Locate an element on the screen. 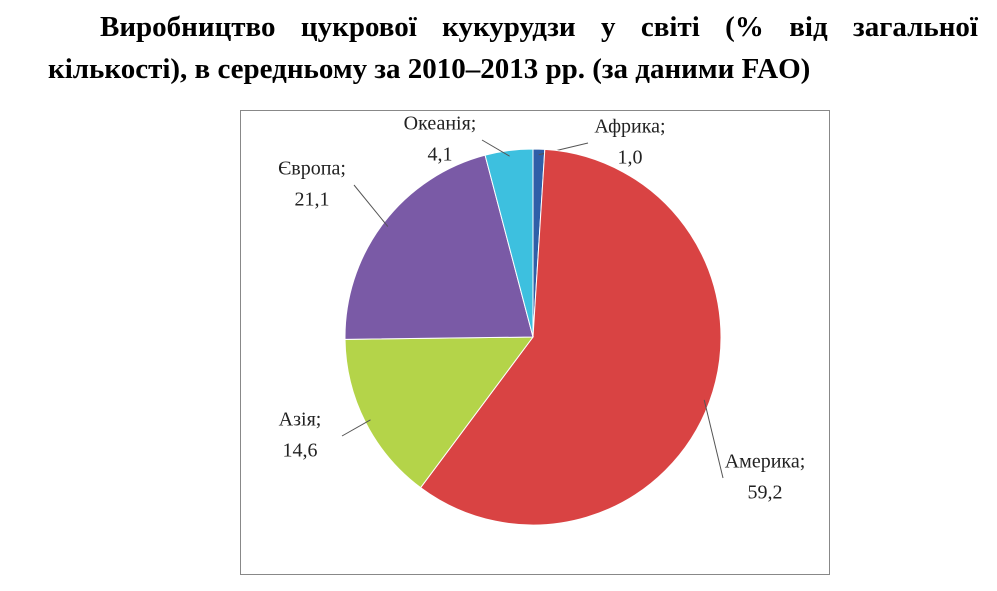  slice-label: Америка; is located at coordinates (765, 462).